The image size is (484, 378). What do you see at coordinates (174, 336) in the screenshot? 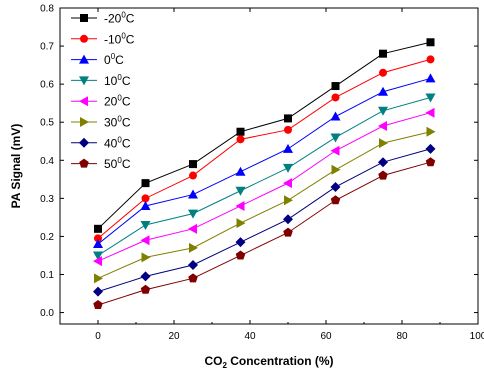
I see `x-tick-label: 20` at bounding box center [174, 336].